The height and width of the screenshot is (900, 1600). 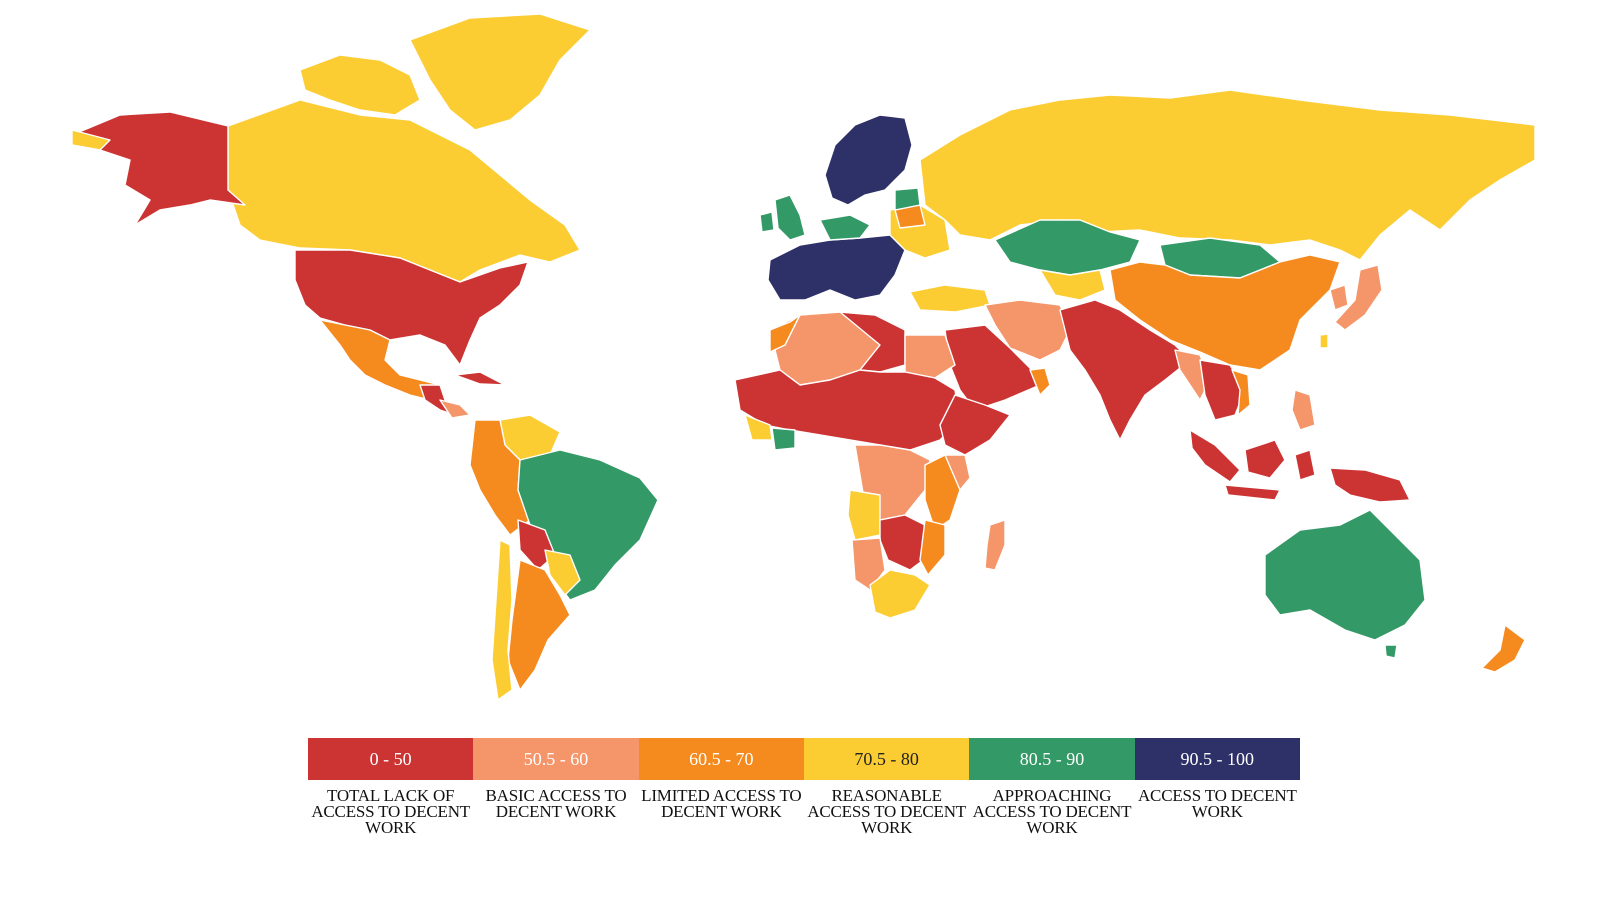 I want to click on region-arabia, so click(x=992, y=367).